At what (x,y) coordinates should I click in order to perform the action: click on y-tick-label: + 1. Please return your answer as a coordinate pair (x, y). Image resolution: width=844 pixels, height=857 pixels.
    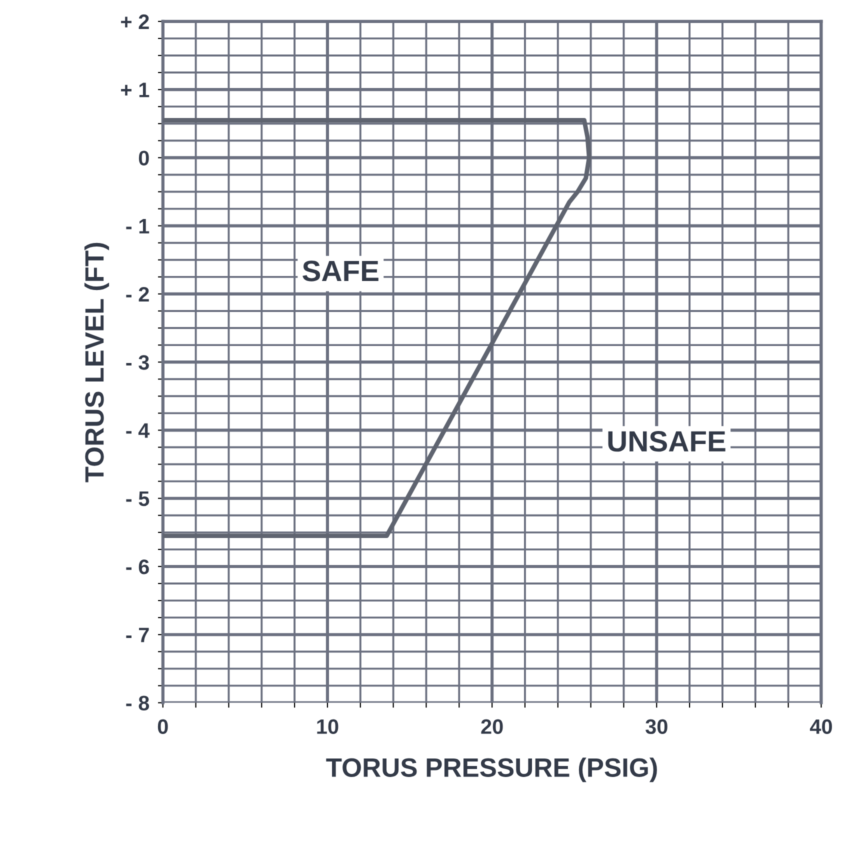
    Looking at the image, I should click on (135, 90).